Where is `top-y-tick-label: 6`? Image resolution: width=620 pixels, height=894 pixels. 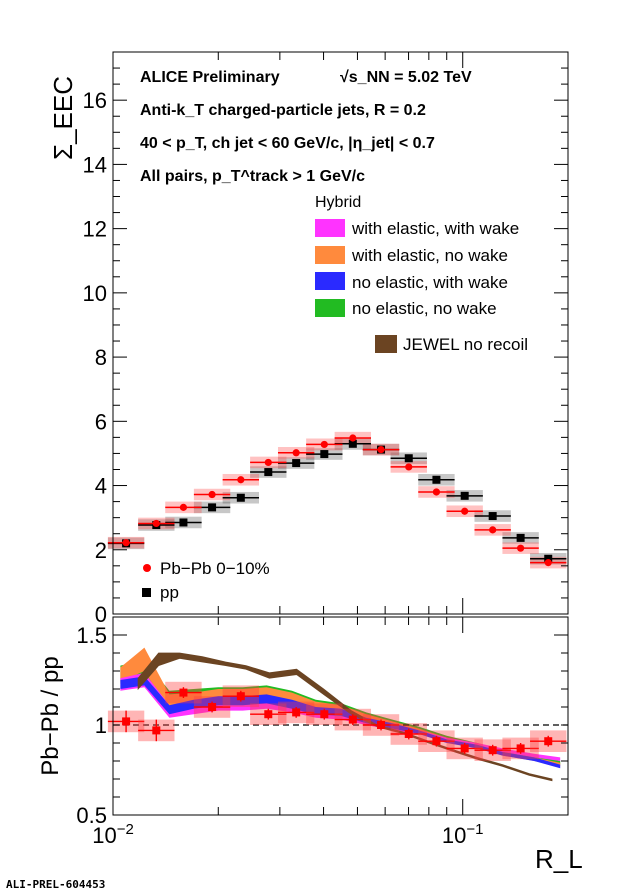
top-y-tick-label: 6 is located at coordinates (101, 421).